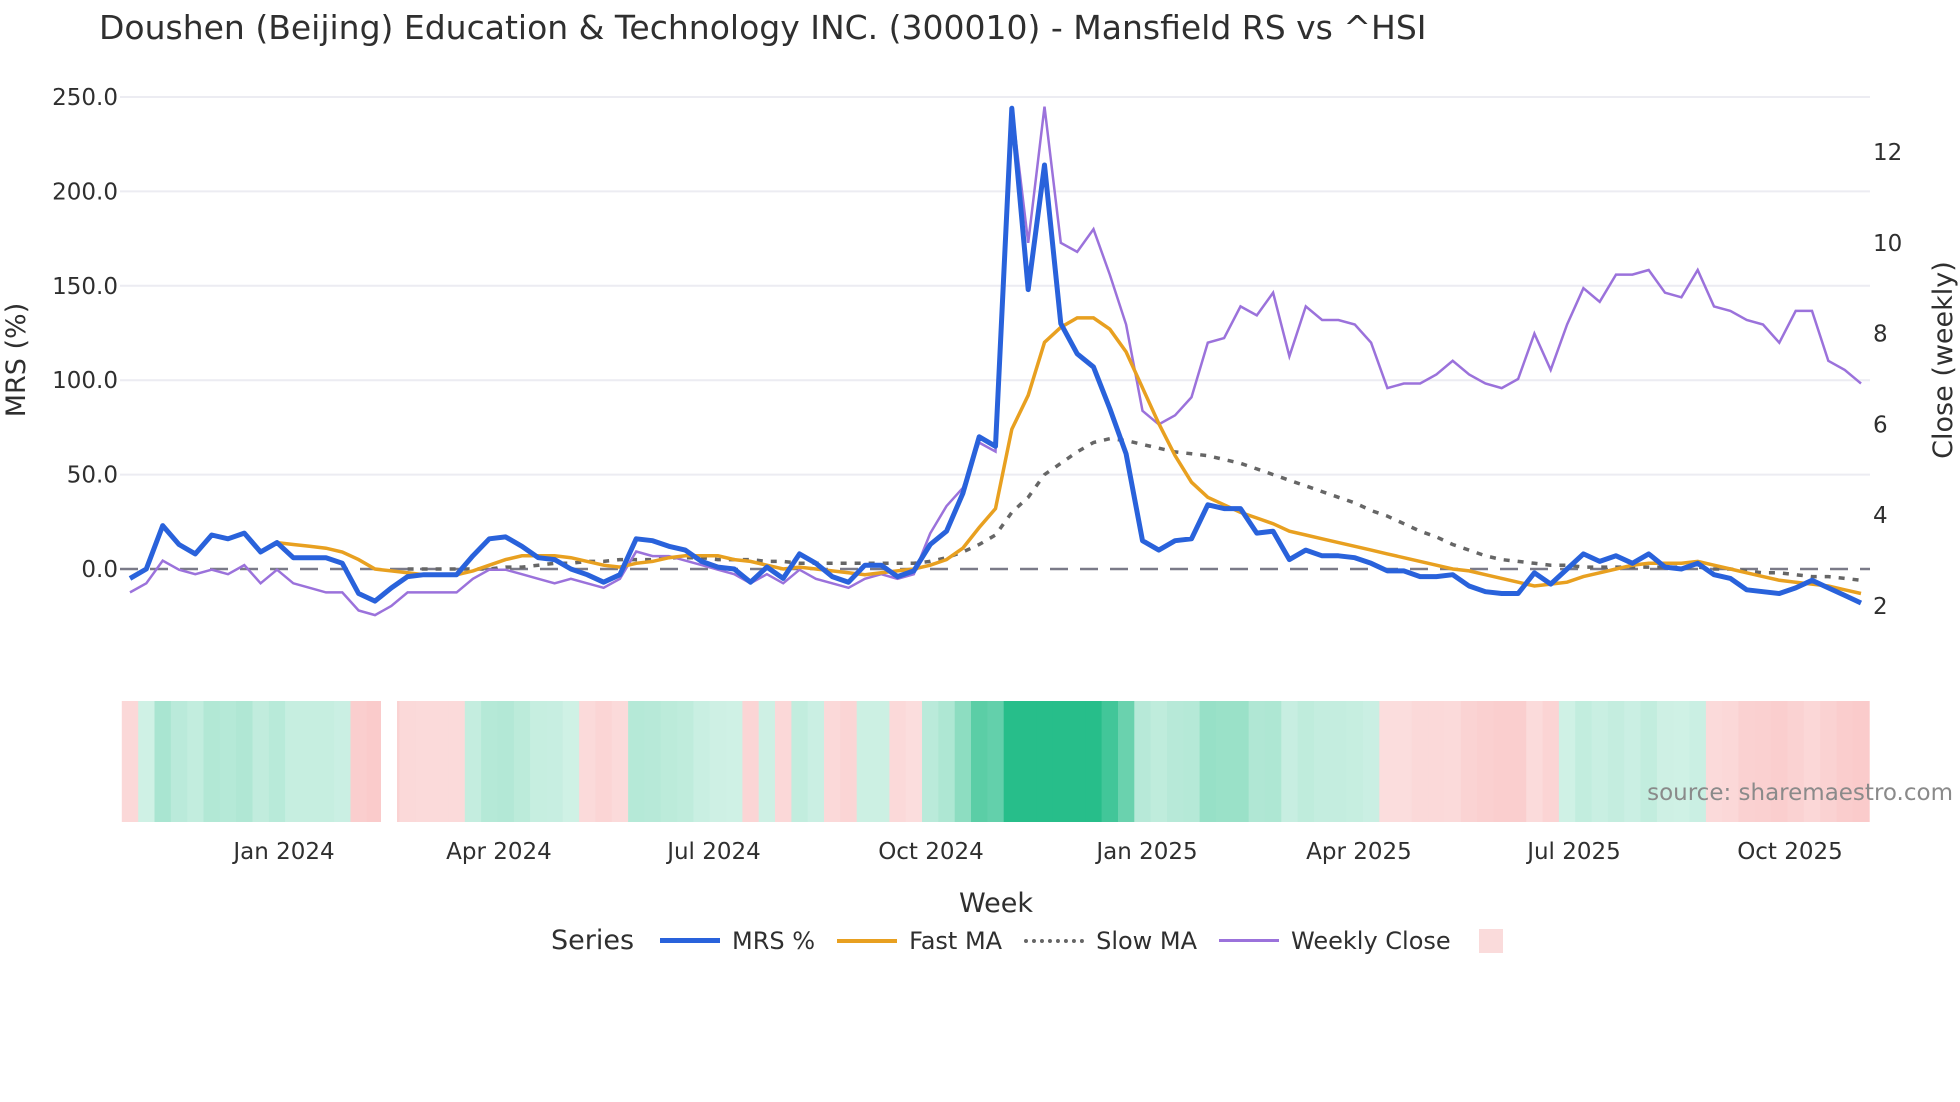 The height and width of the screenshot is (1102, 1960). I want to click on heat-swatch-icon, so click(1490, 940).